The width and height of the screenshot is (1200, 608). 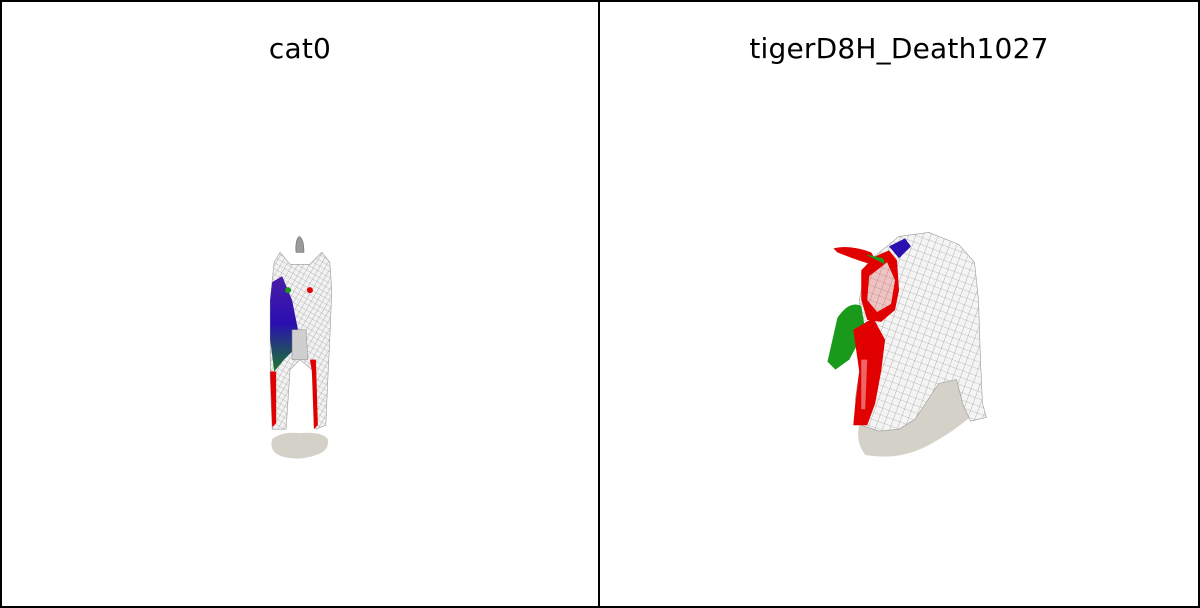 I want to click on cat-eye-left, so click(x=288, y=290).